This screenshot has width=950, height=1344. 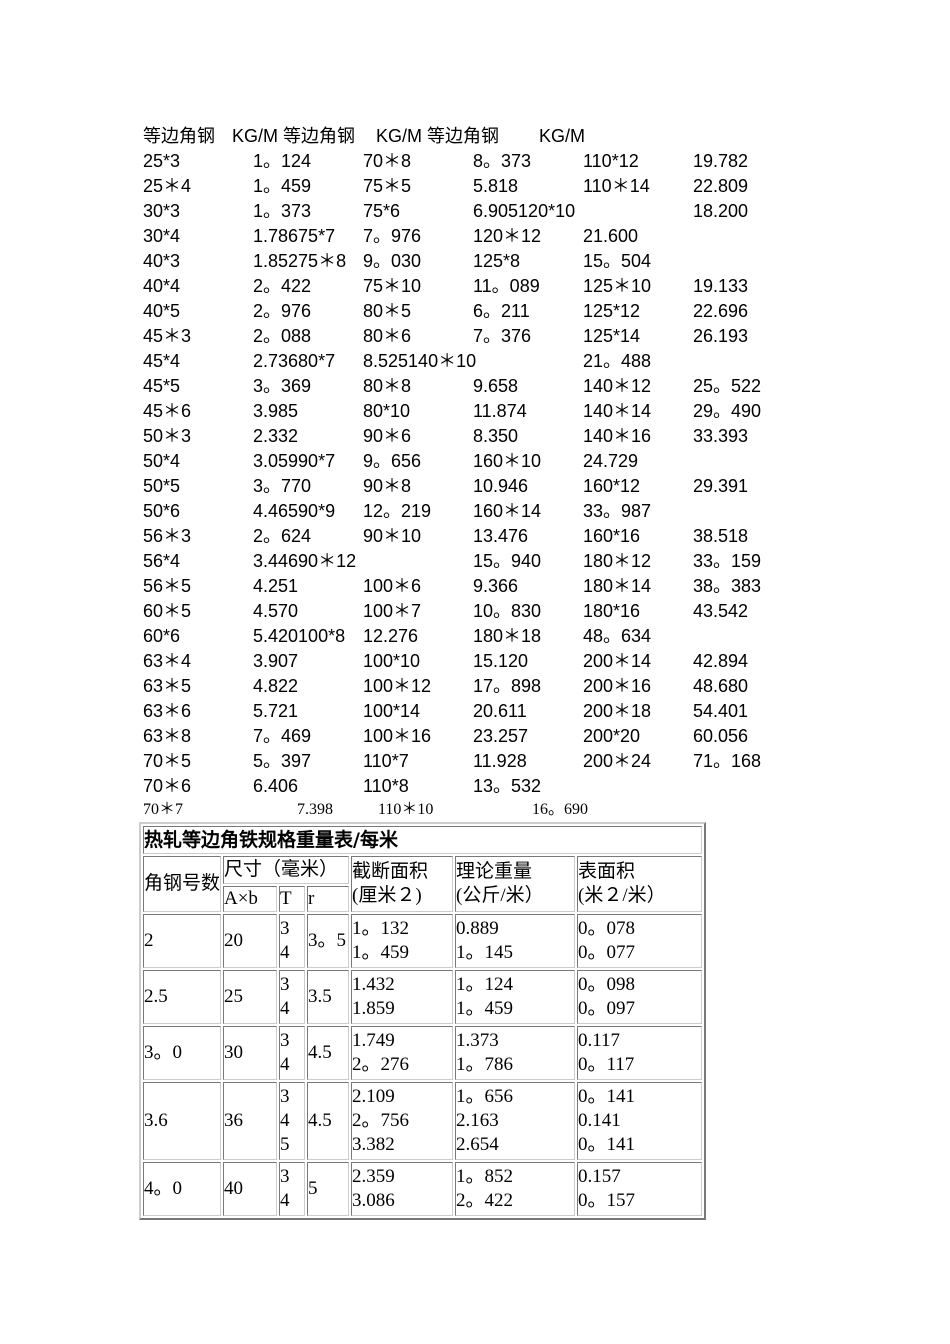 What do you see at coordinates (501, 736) in the screenshot?
I see `text-fragment: 23.257` at bounding box center [501, 736].